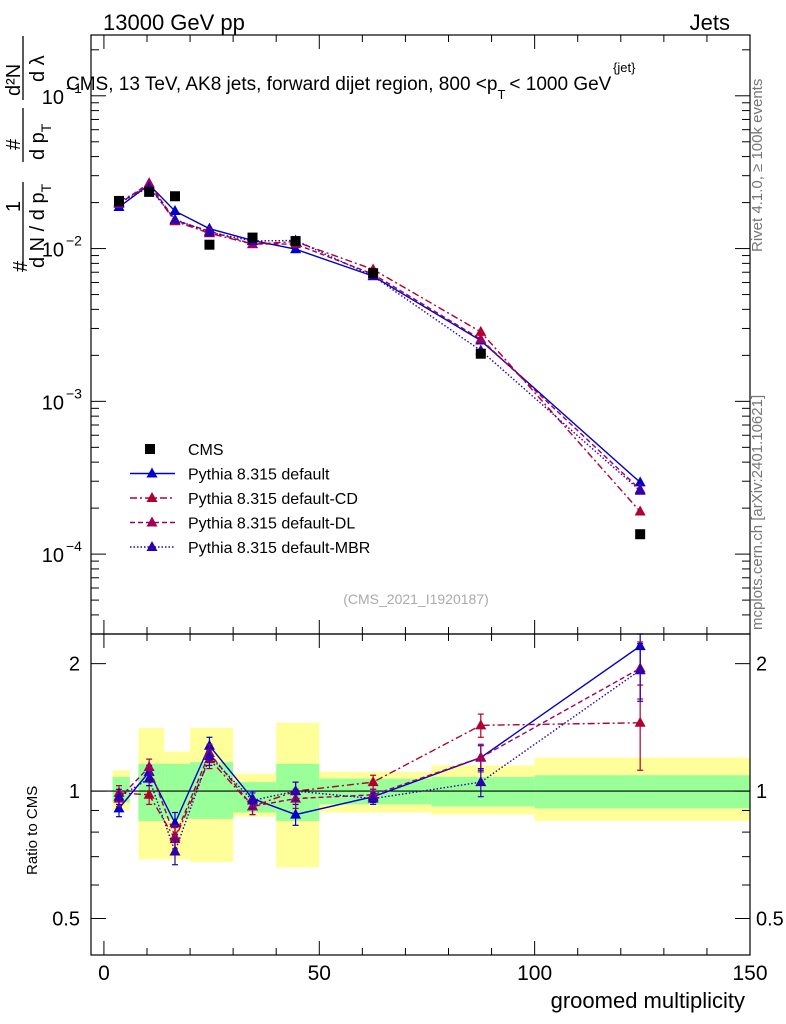 The width and height of the screenshot is (786, 1024). What do you see at coordinates (74, 792) in the screenshot?
I see `ratio-y-tick-label: 1` at bounding box center [74, 792].